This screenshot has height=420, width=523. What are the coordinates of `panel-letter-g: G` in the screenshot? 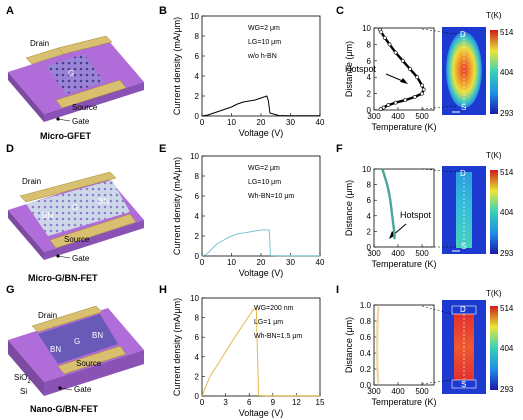 It's located at (10, 290).